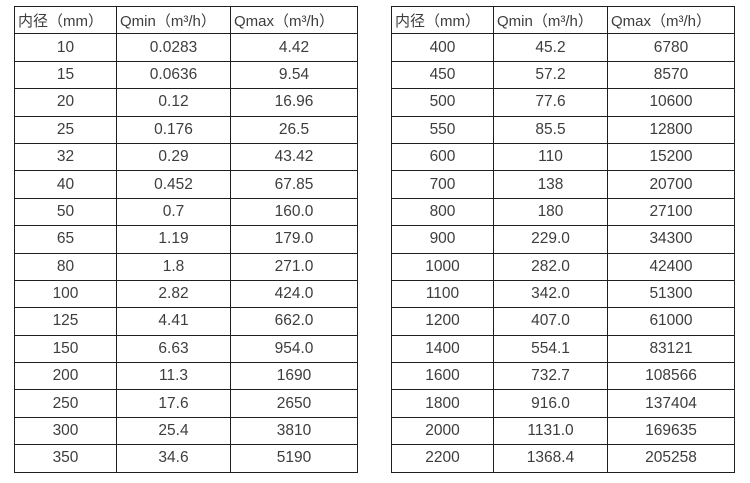 Image resolution: width=750 pixels, height=483 pixels. What do you see at coordinates (186, 349) in the screenshot?
I see `table-row: 150 6.63 954.0` at bounding box center [186, 349].